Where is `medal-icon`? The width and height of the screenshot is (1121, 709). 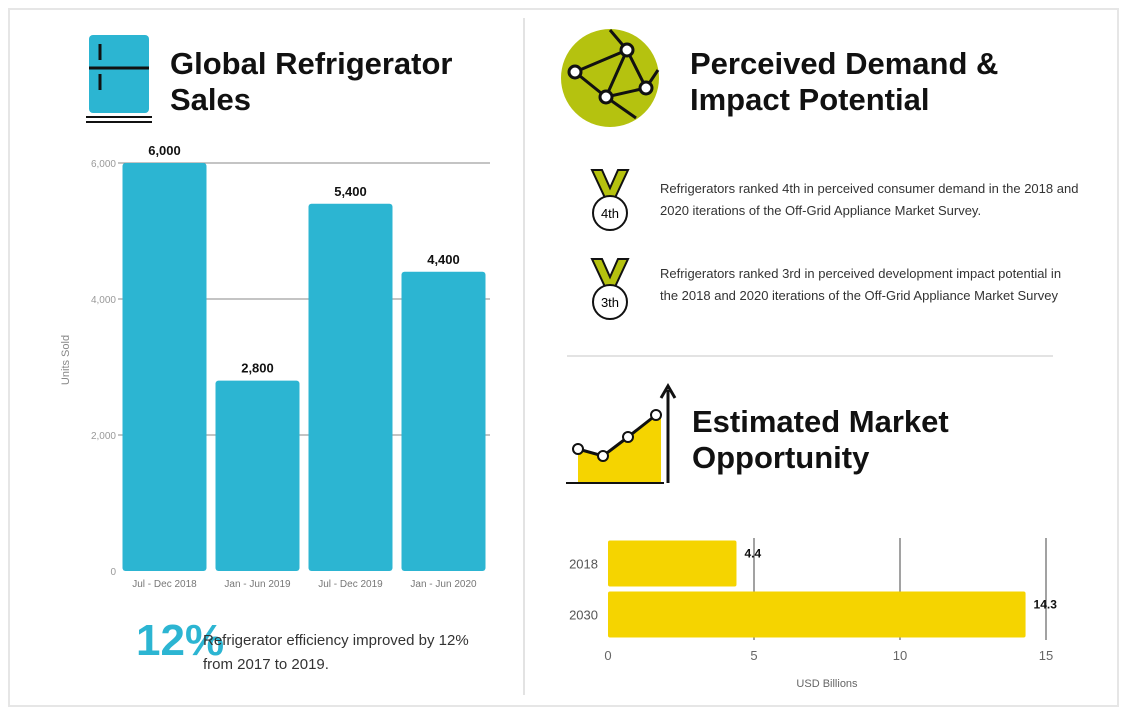 medal-icon is located at coordinates (610, 244).